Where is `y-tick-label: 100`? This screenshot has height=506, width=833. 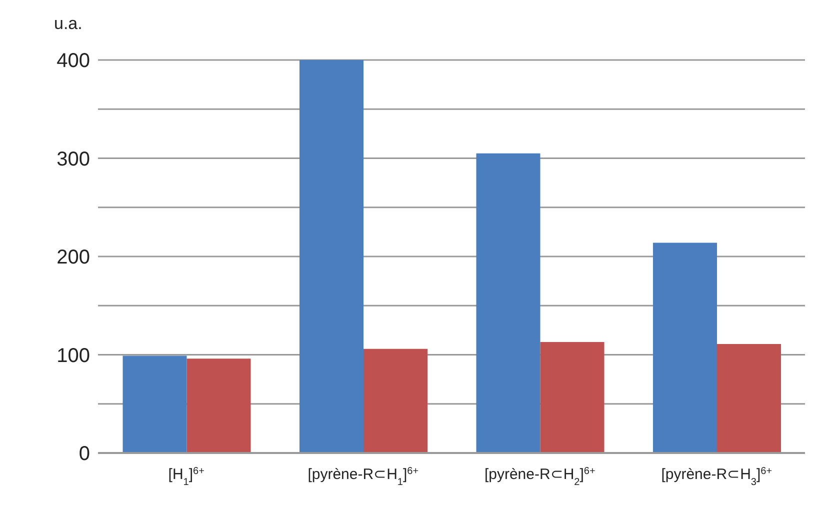 y-tick-label: 100 is located at coordinates (73, 355).